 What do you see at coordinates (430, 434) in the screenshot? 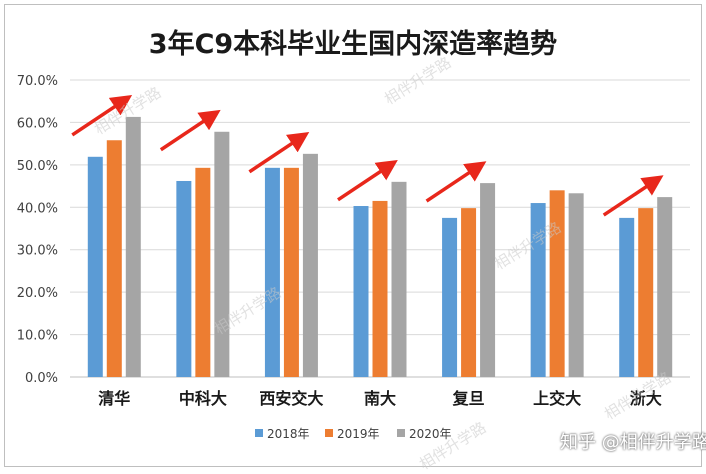
I see `legend-label: 2020年` at bounding box center [430, 434].